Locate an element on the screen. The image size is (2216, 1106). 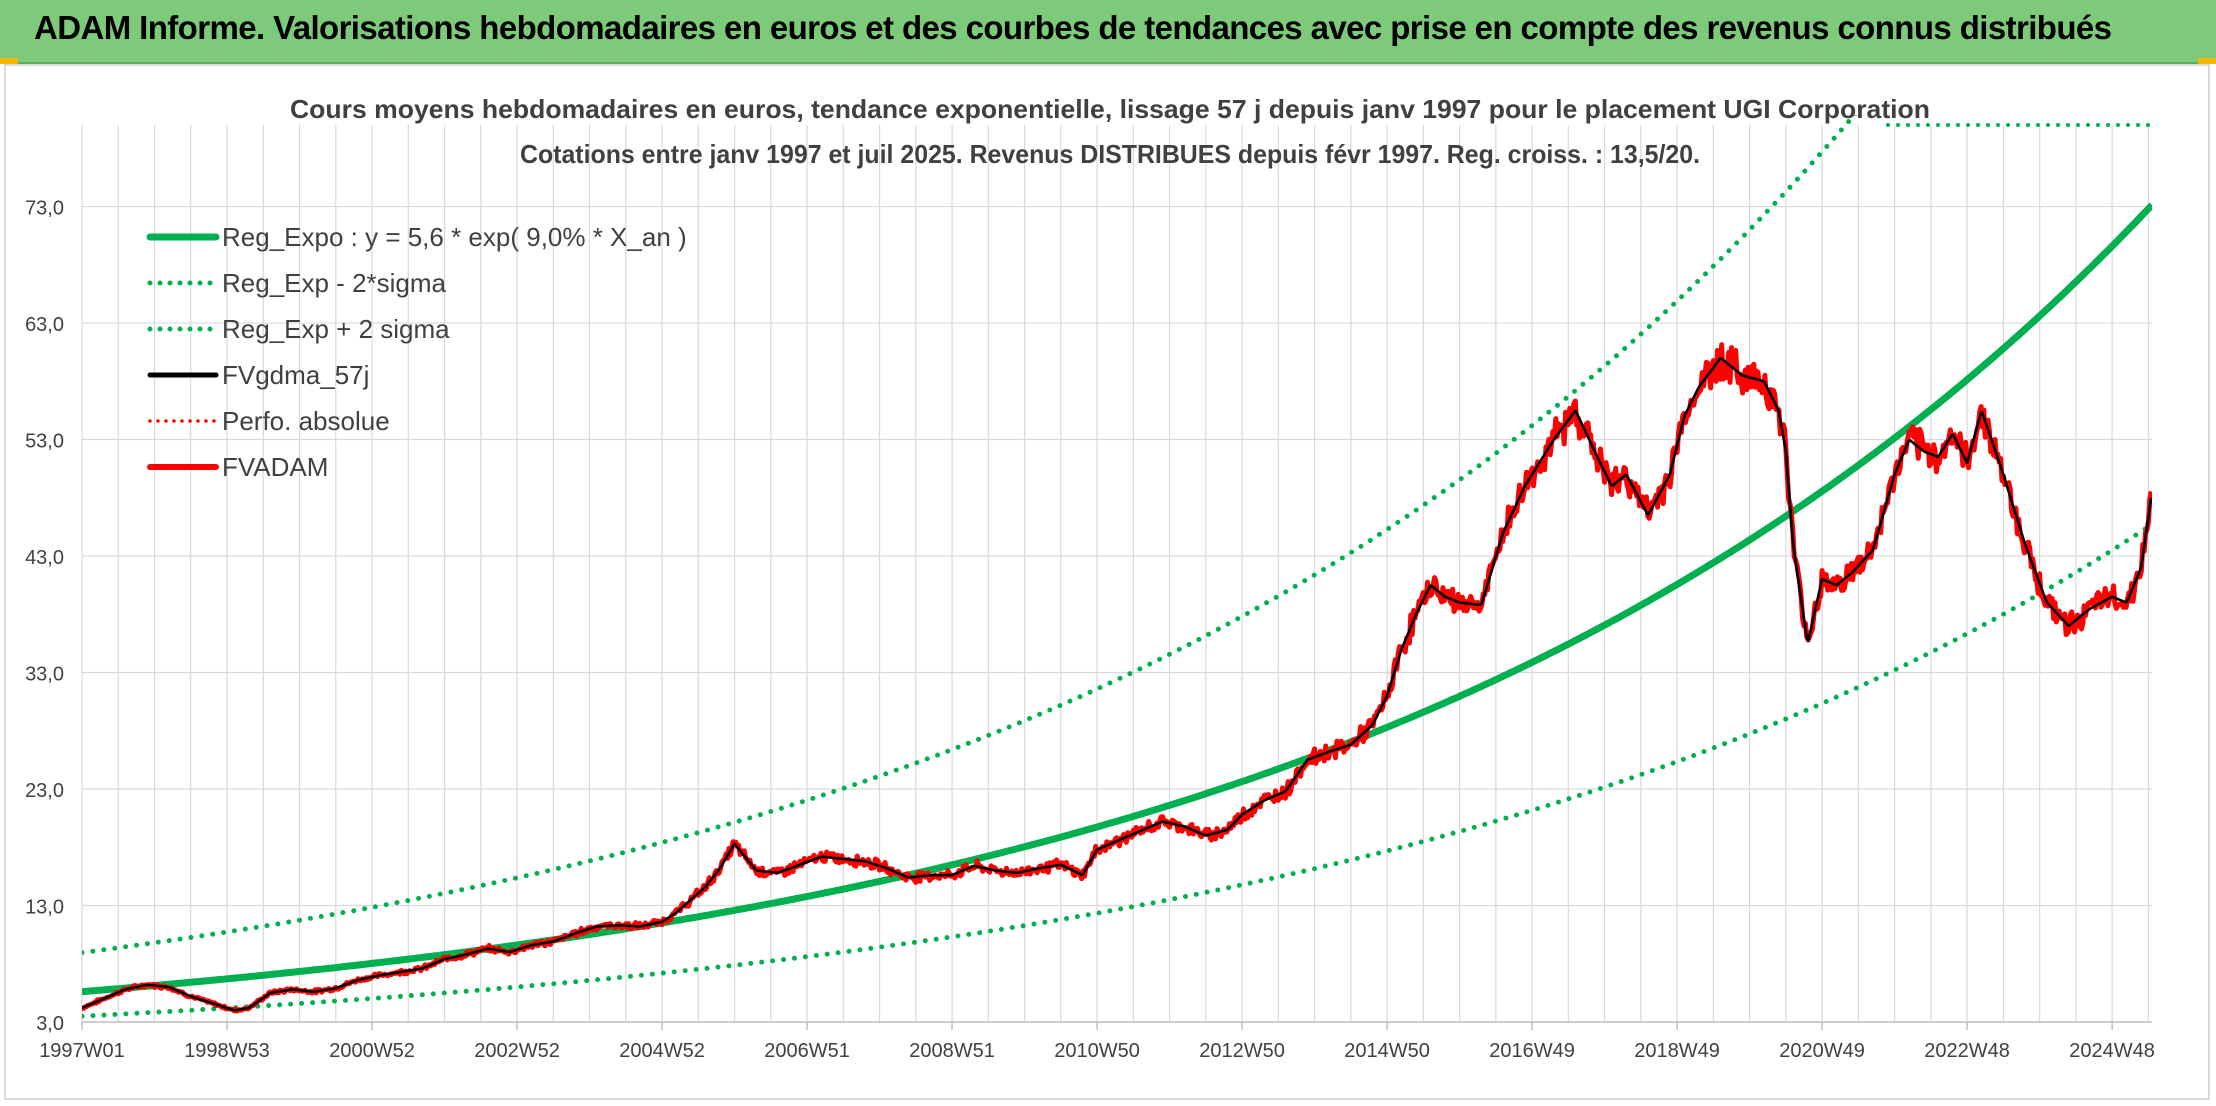
y-tick-label: 33,0 is located at coordinates (44, 675).